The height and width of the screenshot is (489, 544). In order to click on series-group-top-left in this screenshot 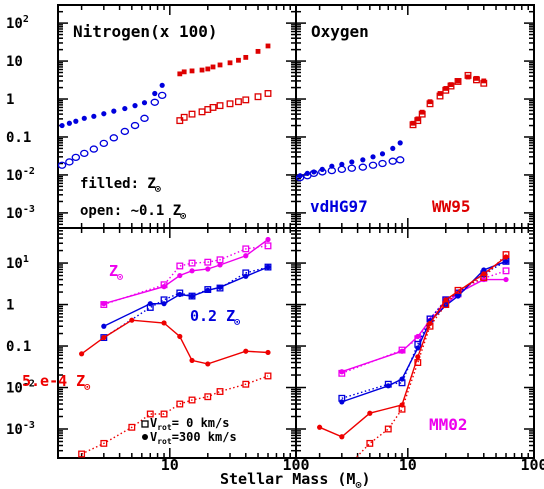, I will do `click(165, 106)`.